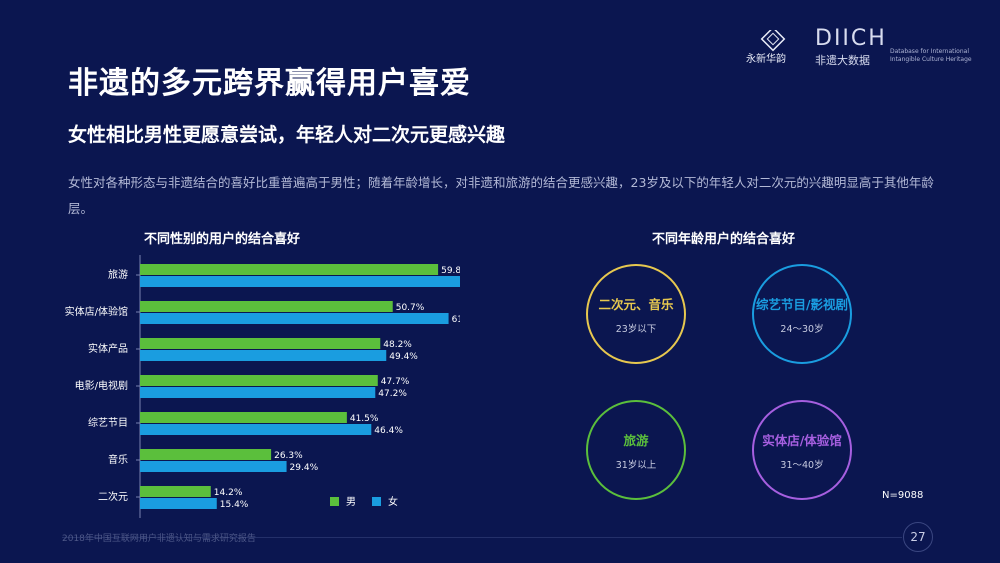  Describe the element at coordinates (351, 502) in the screenshot. I see `legend-label: 男` at that location.